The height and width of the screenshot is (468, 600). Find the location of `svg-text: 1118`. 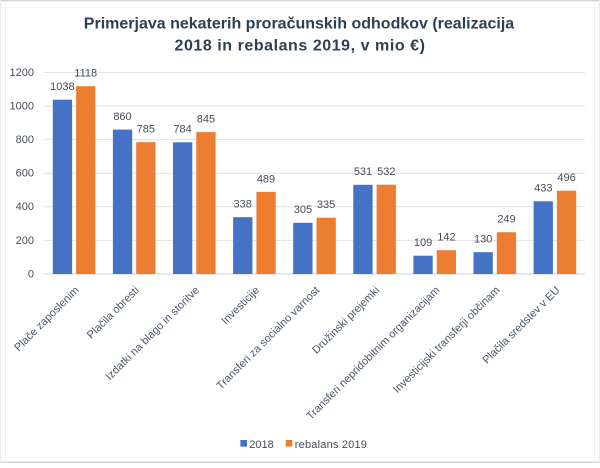

svg-text: 1118 is located at coordinates (85, 74).